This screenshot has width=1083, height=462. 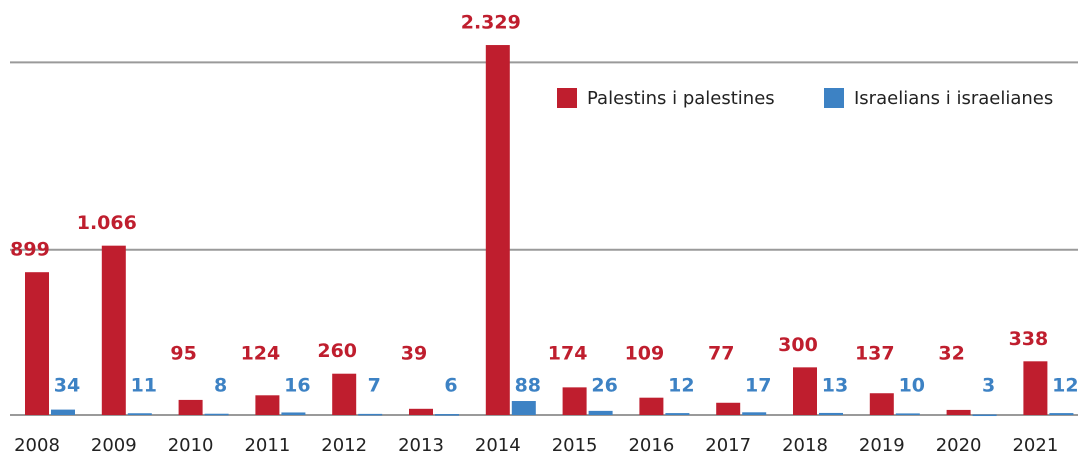 I want to click on value-label: 3, so click(x=988, y=386).